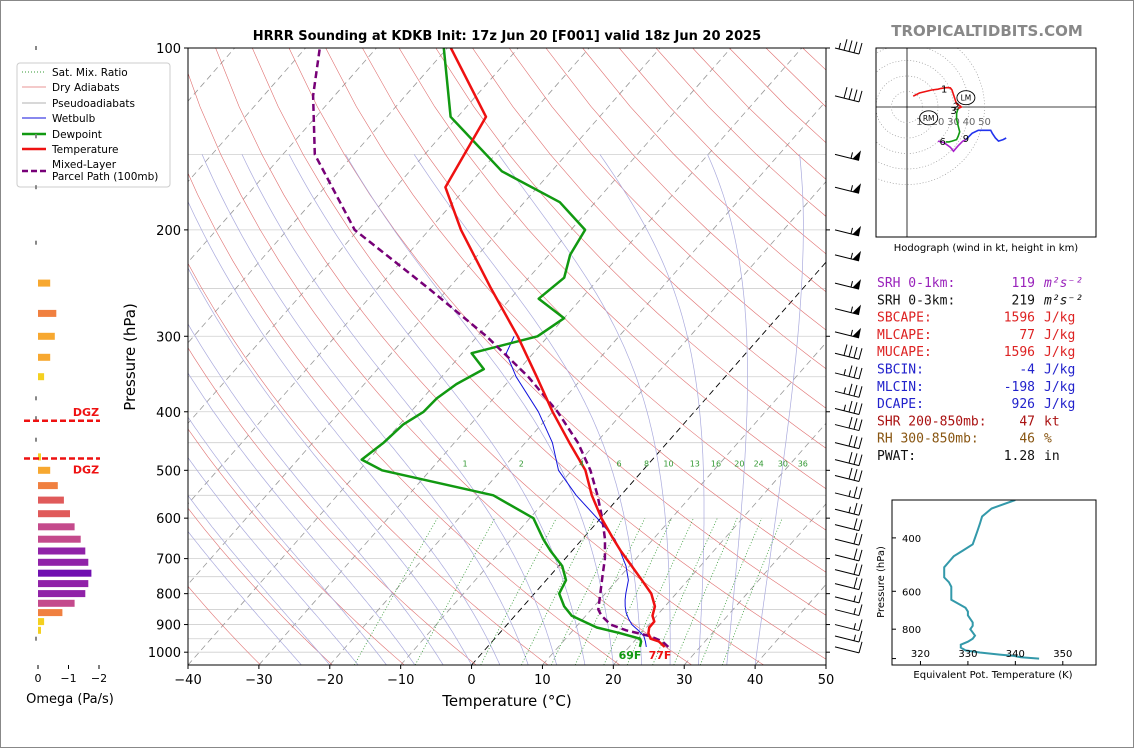 The width and height of the screenshot is (1134, 748). I want to click on hodo-ring-label: 20, so click(938, 122).